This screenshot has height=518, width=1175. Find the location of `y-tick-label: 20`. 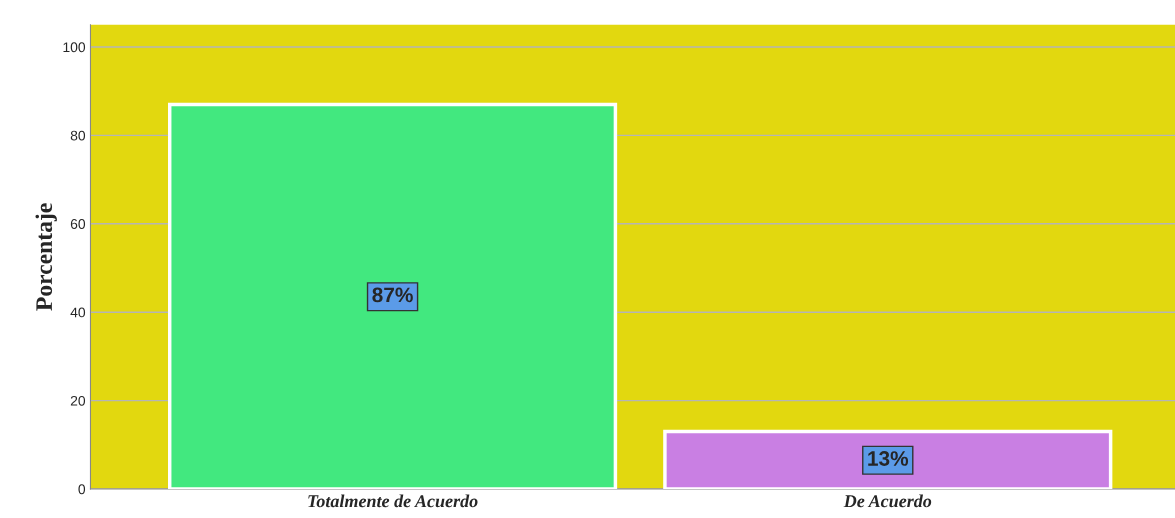

y-tick-label: 20 is located at coordinates (78, 400).